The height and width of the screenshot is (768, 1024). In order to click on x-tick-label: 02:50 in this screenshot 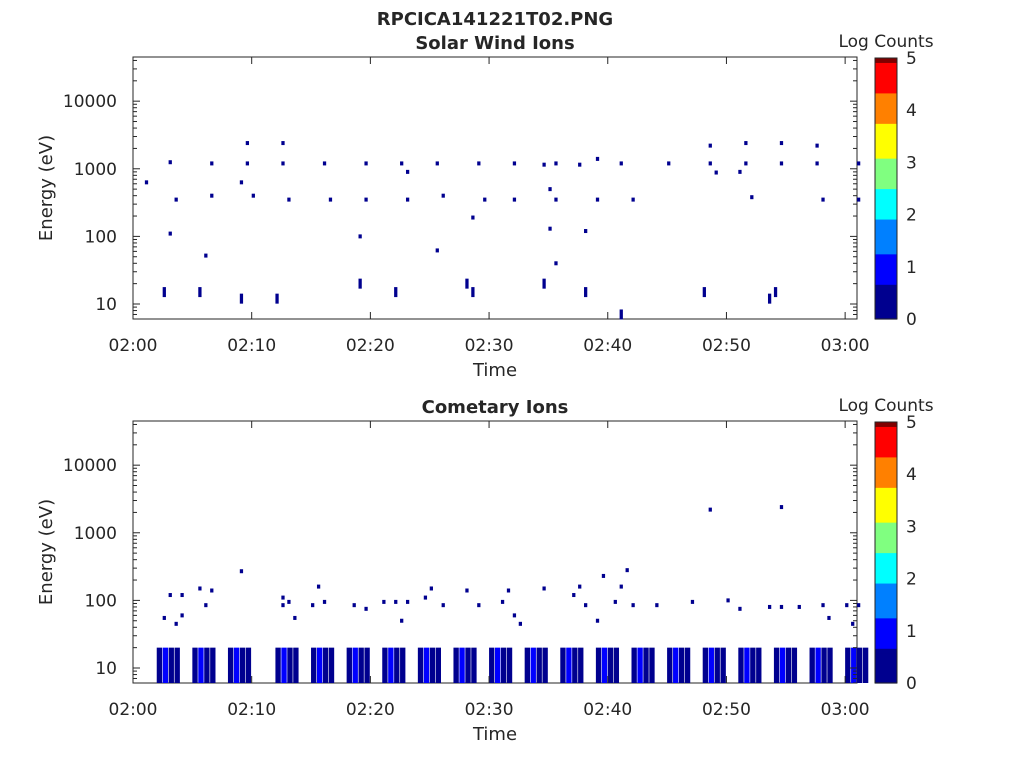, I will do `click(726, 710)`.